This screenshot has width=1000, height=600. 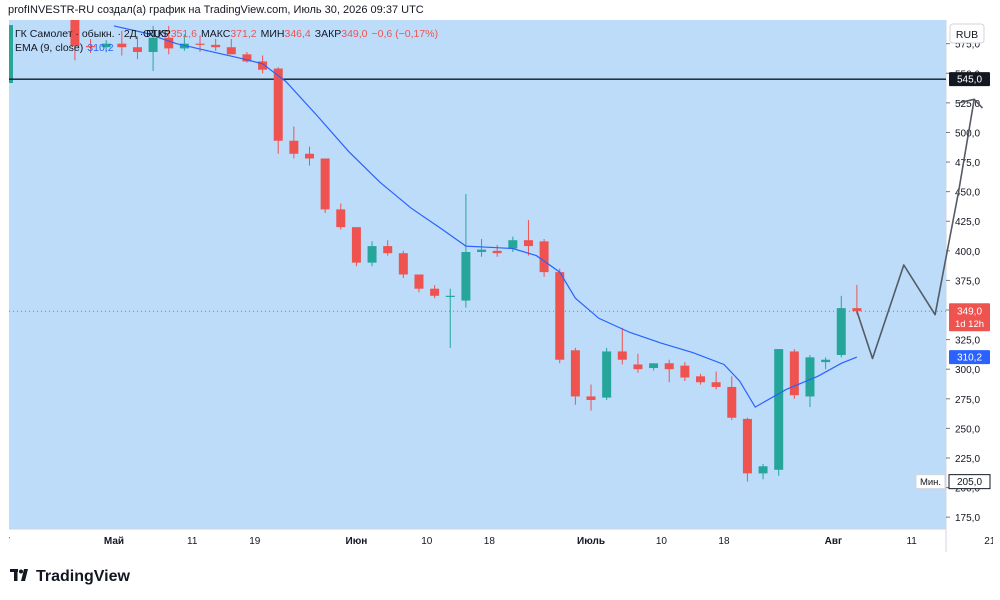 I want to click on tradingview-logo-icon, so click(x=21, y=577).